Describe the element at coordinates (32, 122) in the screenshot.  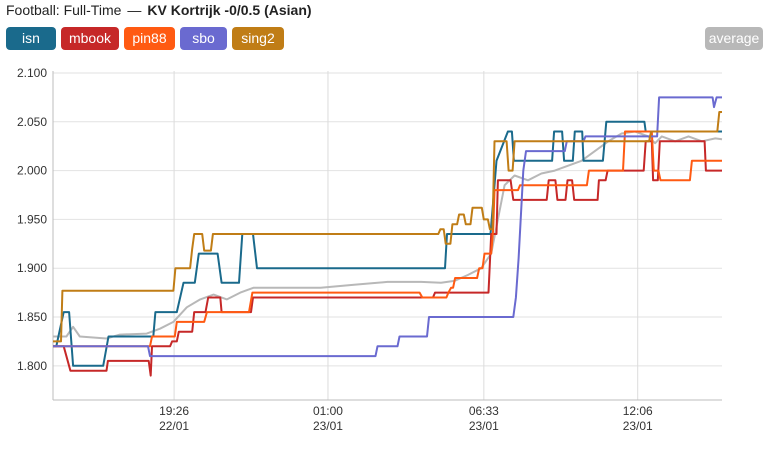
I see `y-tick-label: 2.050` at that location.